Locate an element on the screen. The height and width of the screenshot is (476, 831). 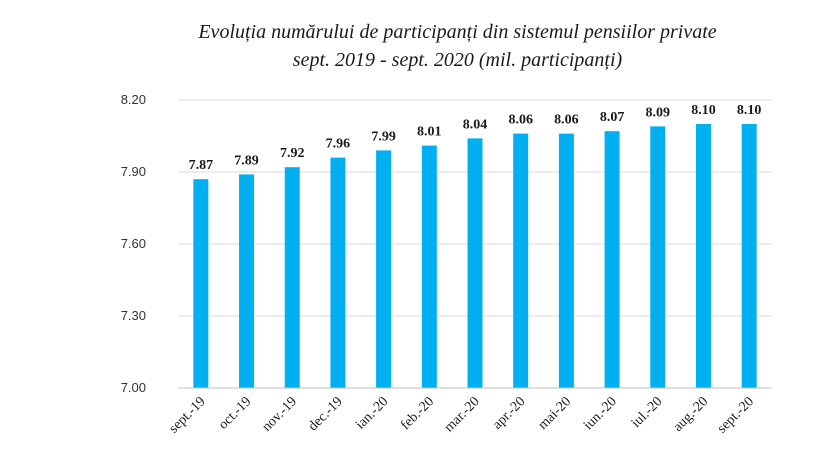
x-tick-label: iul.-20 is located at coordinates (647, 412).